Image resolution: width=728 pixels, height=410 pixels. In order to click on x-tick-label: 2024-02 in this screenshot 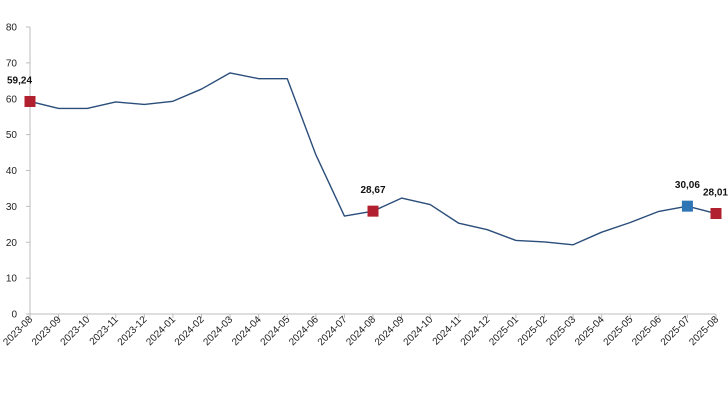, I will do `click(190, 331)`.